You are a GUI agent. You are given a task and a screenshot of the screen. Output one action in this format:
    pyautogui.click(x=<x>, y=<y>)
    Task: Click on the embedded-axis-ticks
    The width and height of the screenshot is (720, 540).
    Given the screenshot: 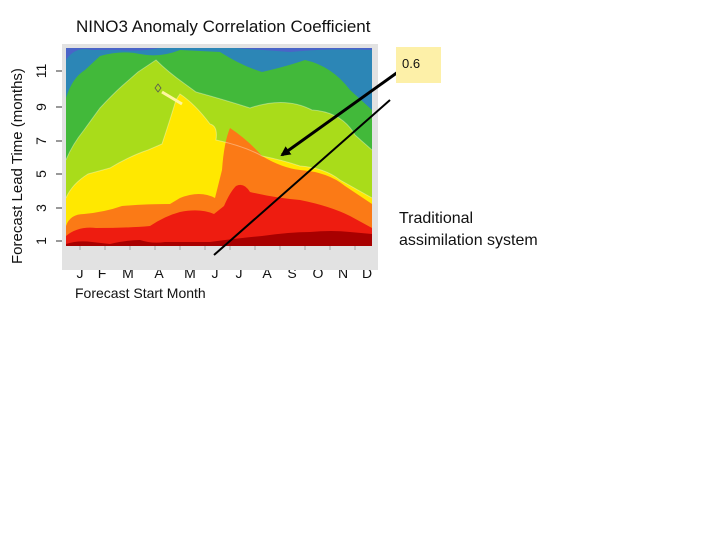 What is the action you would take?
    pyautogui.click(x=217, y=248)
    